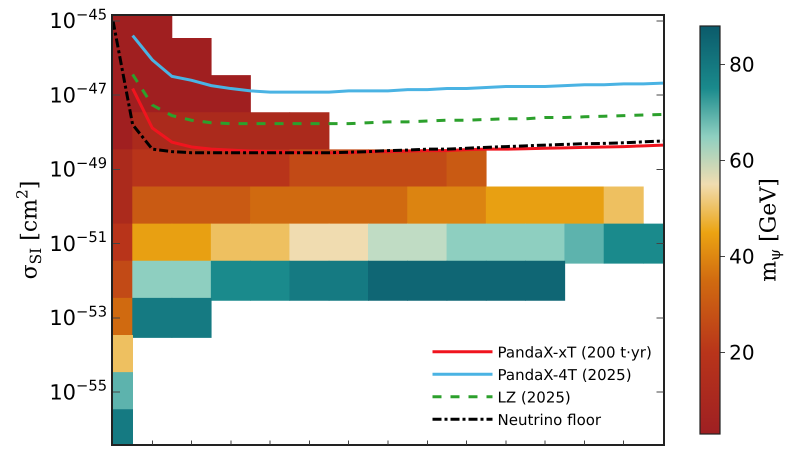 The image size is (800, 450). I want to click on legend-label: Neutrino floor, so click(550, 420).